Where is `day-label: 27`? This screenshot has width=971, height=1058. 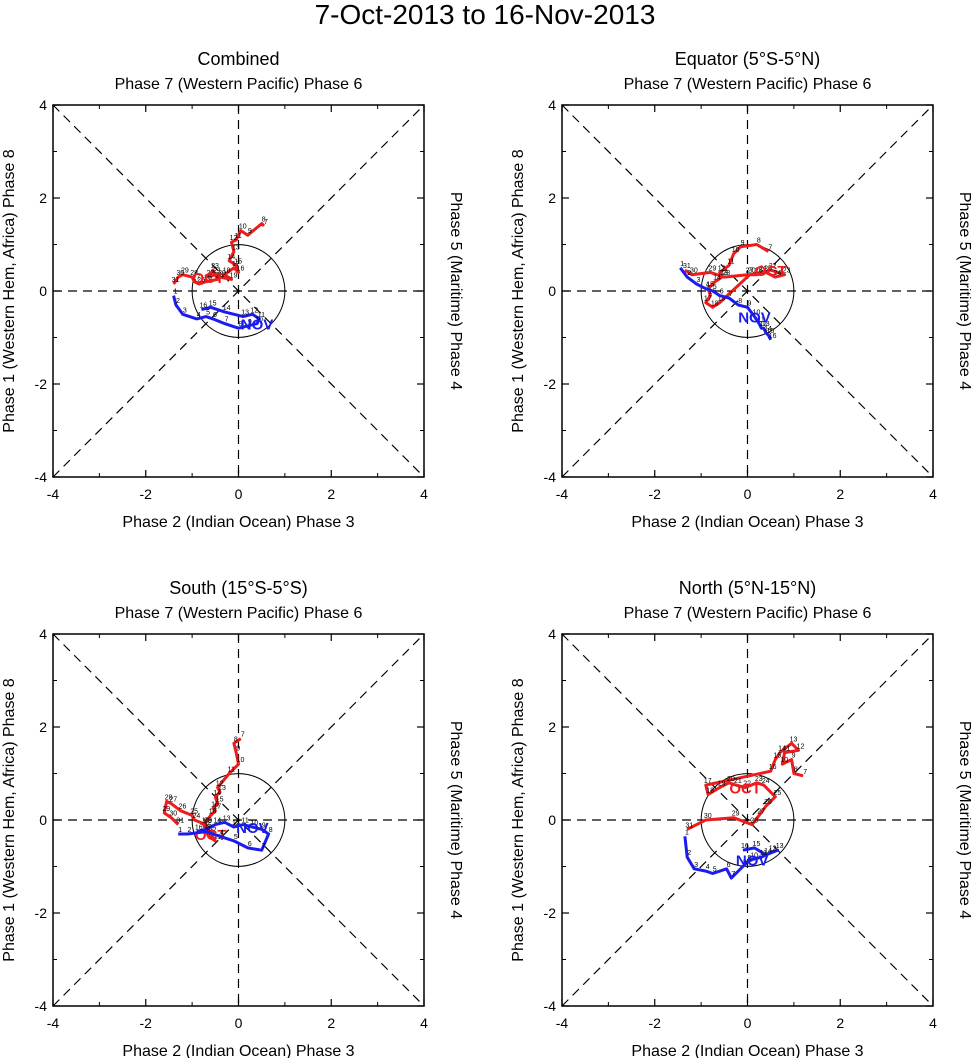
day-label: 27 is located at coordinates (173, 800).